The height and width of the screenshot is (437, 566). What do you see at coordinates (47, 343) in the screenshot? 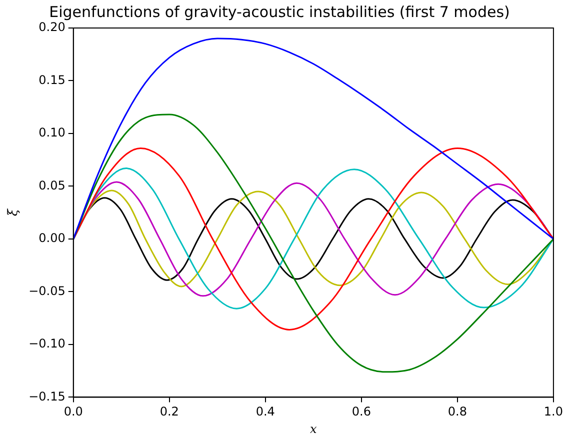
I see `y-tick-label: −0.10` at bounding box center [47, 343].